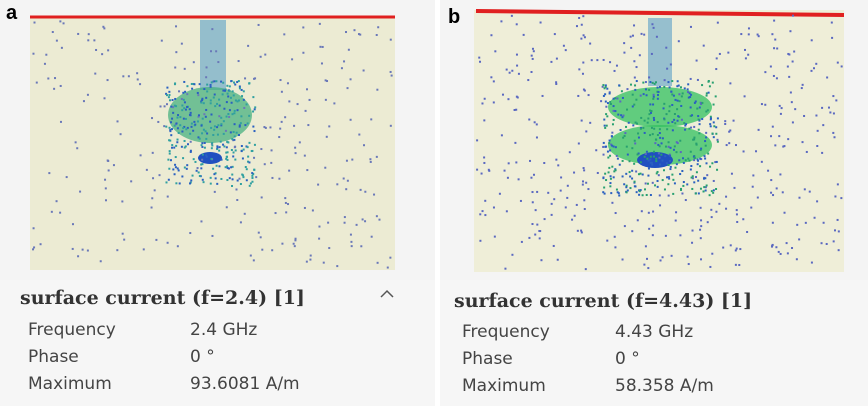  Describe the element at coordinates (213, 55) in the screenshot. I see `feed-line` at that location.